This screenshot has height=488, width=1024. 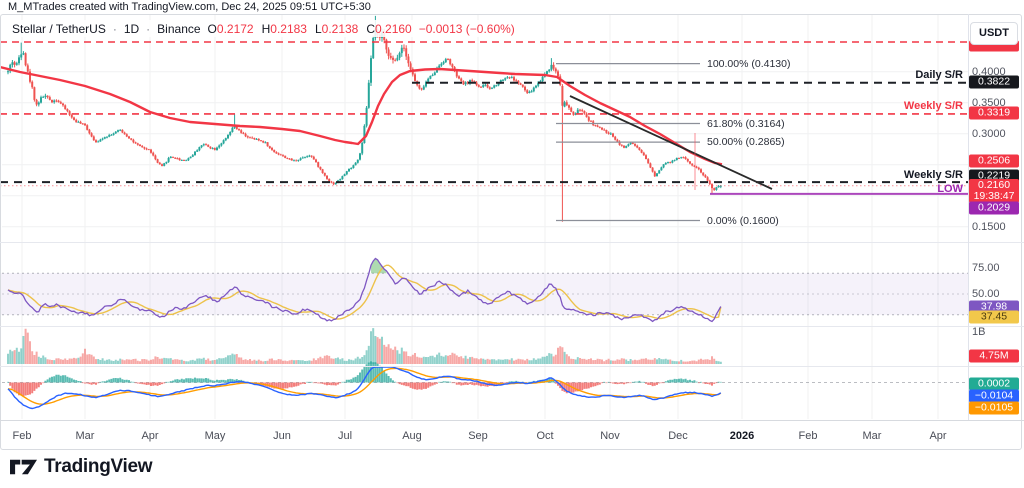 I want to click on tradingview-logo: TradingView, so click(x=81, y=467).